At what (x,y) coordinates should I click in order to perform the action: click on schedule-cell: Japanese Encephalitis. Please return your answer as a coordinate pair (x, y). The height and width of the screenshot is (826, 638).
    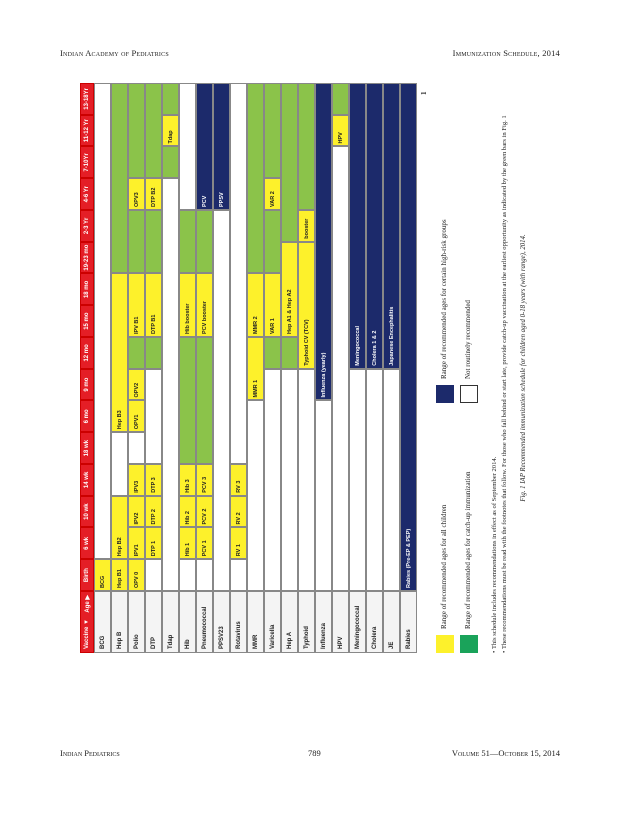
    Looking at the image, I should click on (391, 226).